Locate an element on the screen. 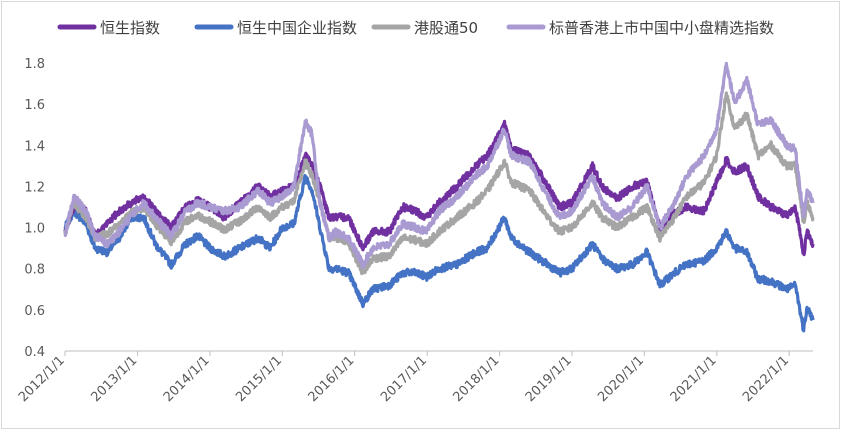 This screenshot has width=843, height=432. y-tick-label: 1.2 is located at coordinates (34, 187).